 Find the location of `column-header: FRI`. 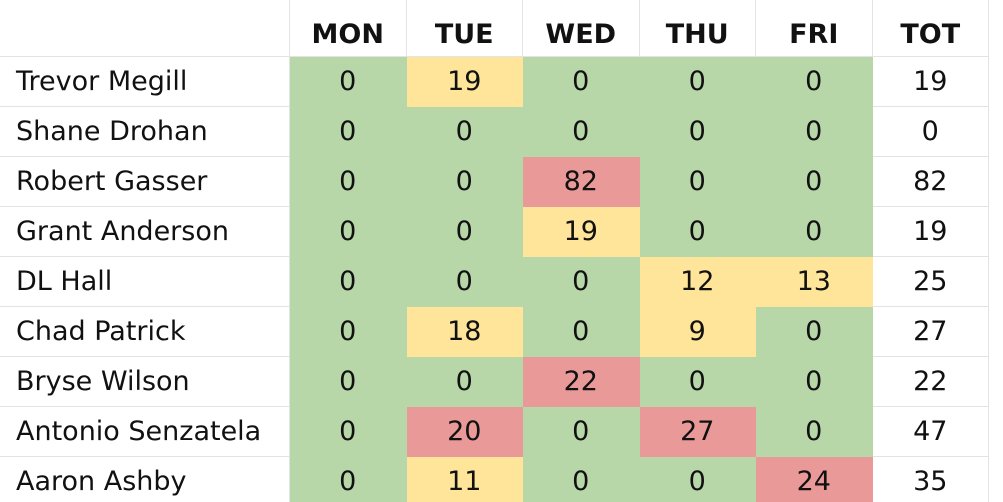

column-header: FRI is located at coordinates (814, 28).